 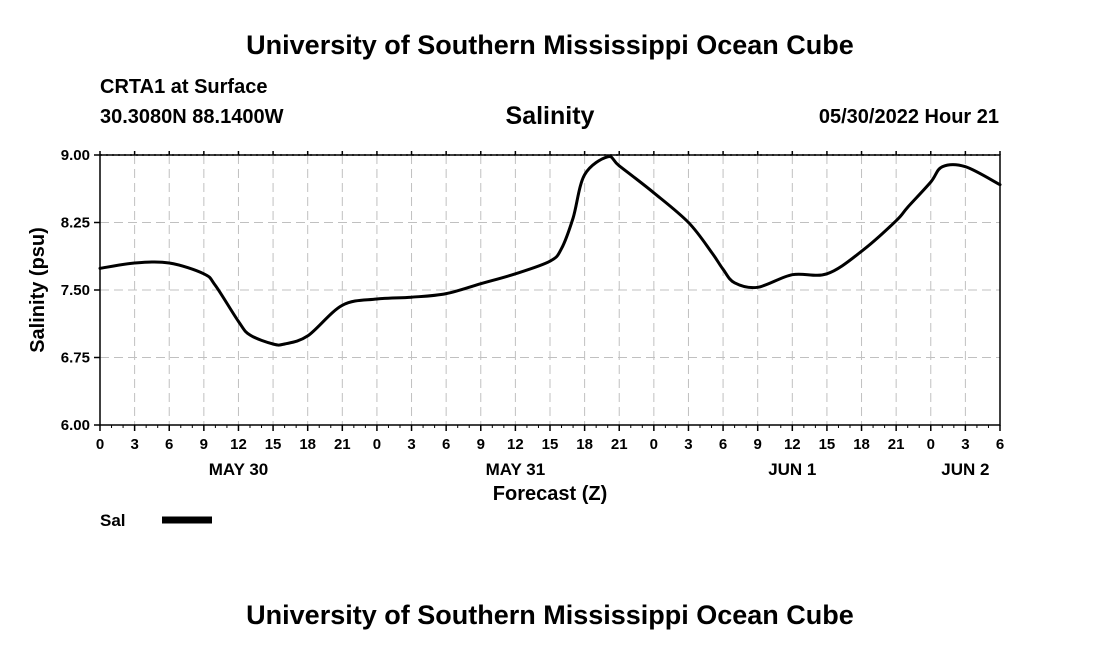 What do you see at coordinates (75, 223) in the screenshot?
I see `y-tick-label: 8.25` at bounding box center [75, 223].